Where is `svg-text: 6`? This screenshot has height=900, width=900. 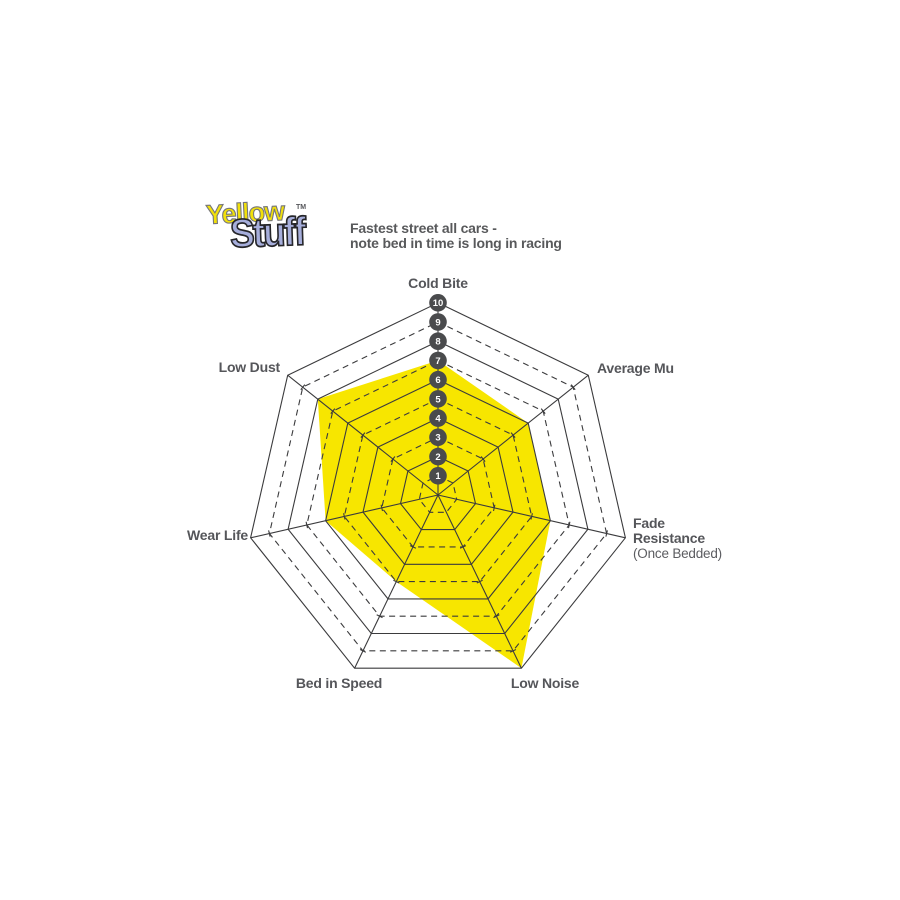
svg-text: 6 is located at coordinates (437, 380).